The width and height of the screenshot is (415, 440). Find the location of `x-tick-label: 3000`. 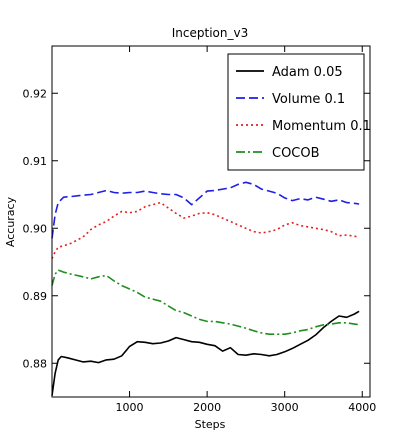

x-tick-label: 3000 is located at coordinates (285, 407).